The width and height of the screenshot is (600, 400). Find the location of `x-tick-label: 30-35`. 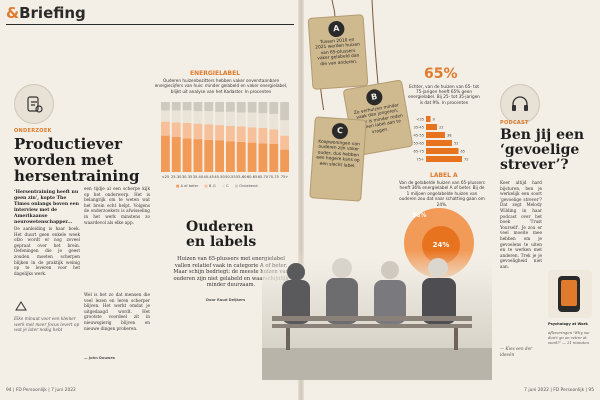

x-tick-label: 30-35 is located at coordinates (187, 177).